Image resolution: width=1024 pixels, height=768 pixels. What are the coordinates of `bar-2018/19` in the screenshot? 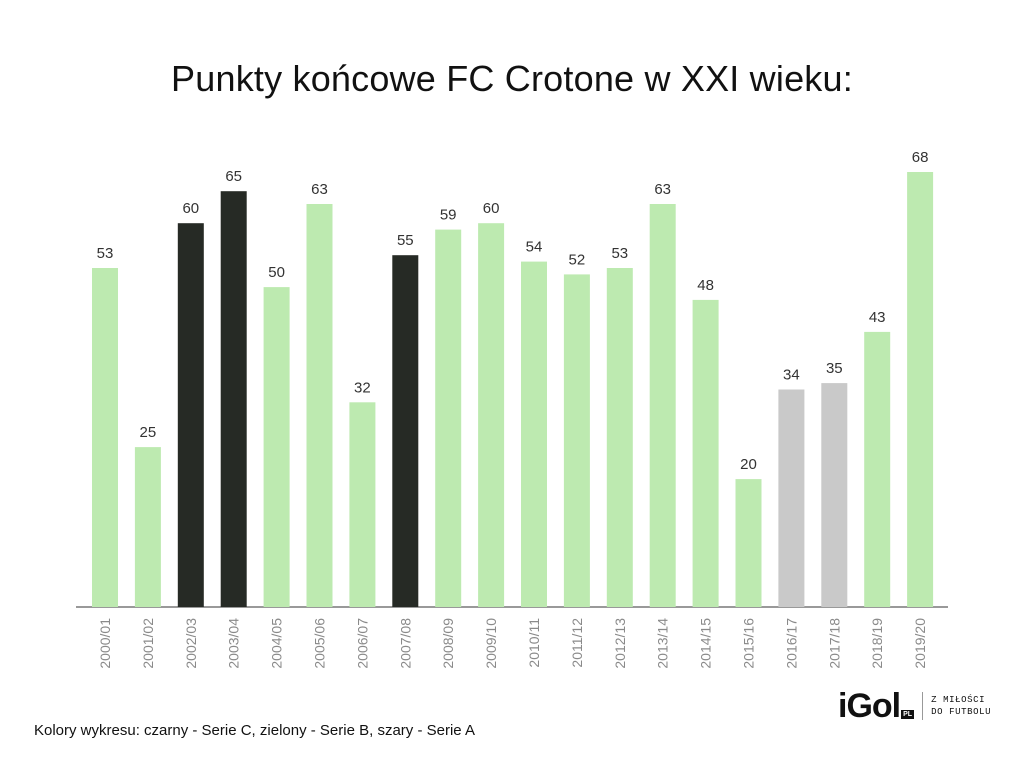 It's located at (877, 469).